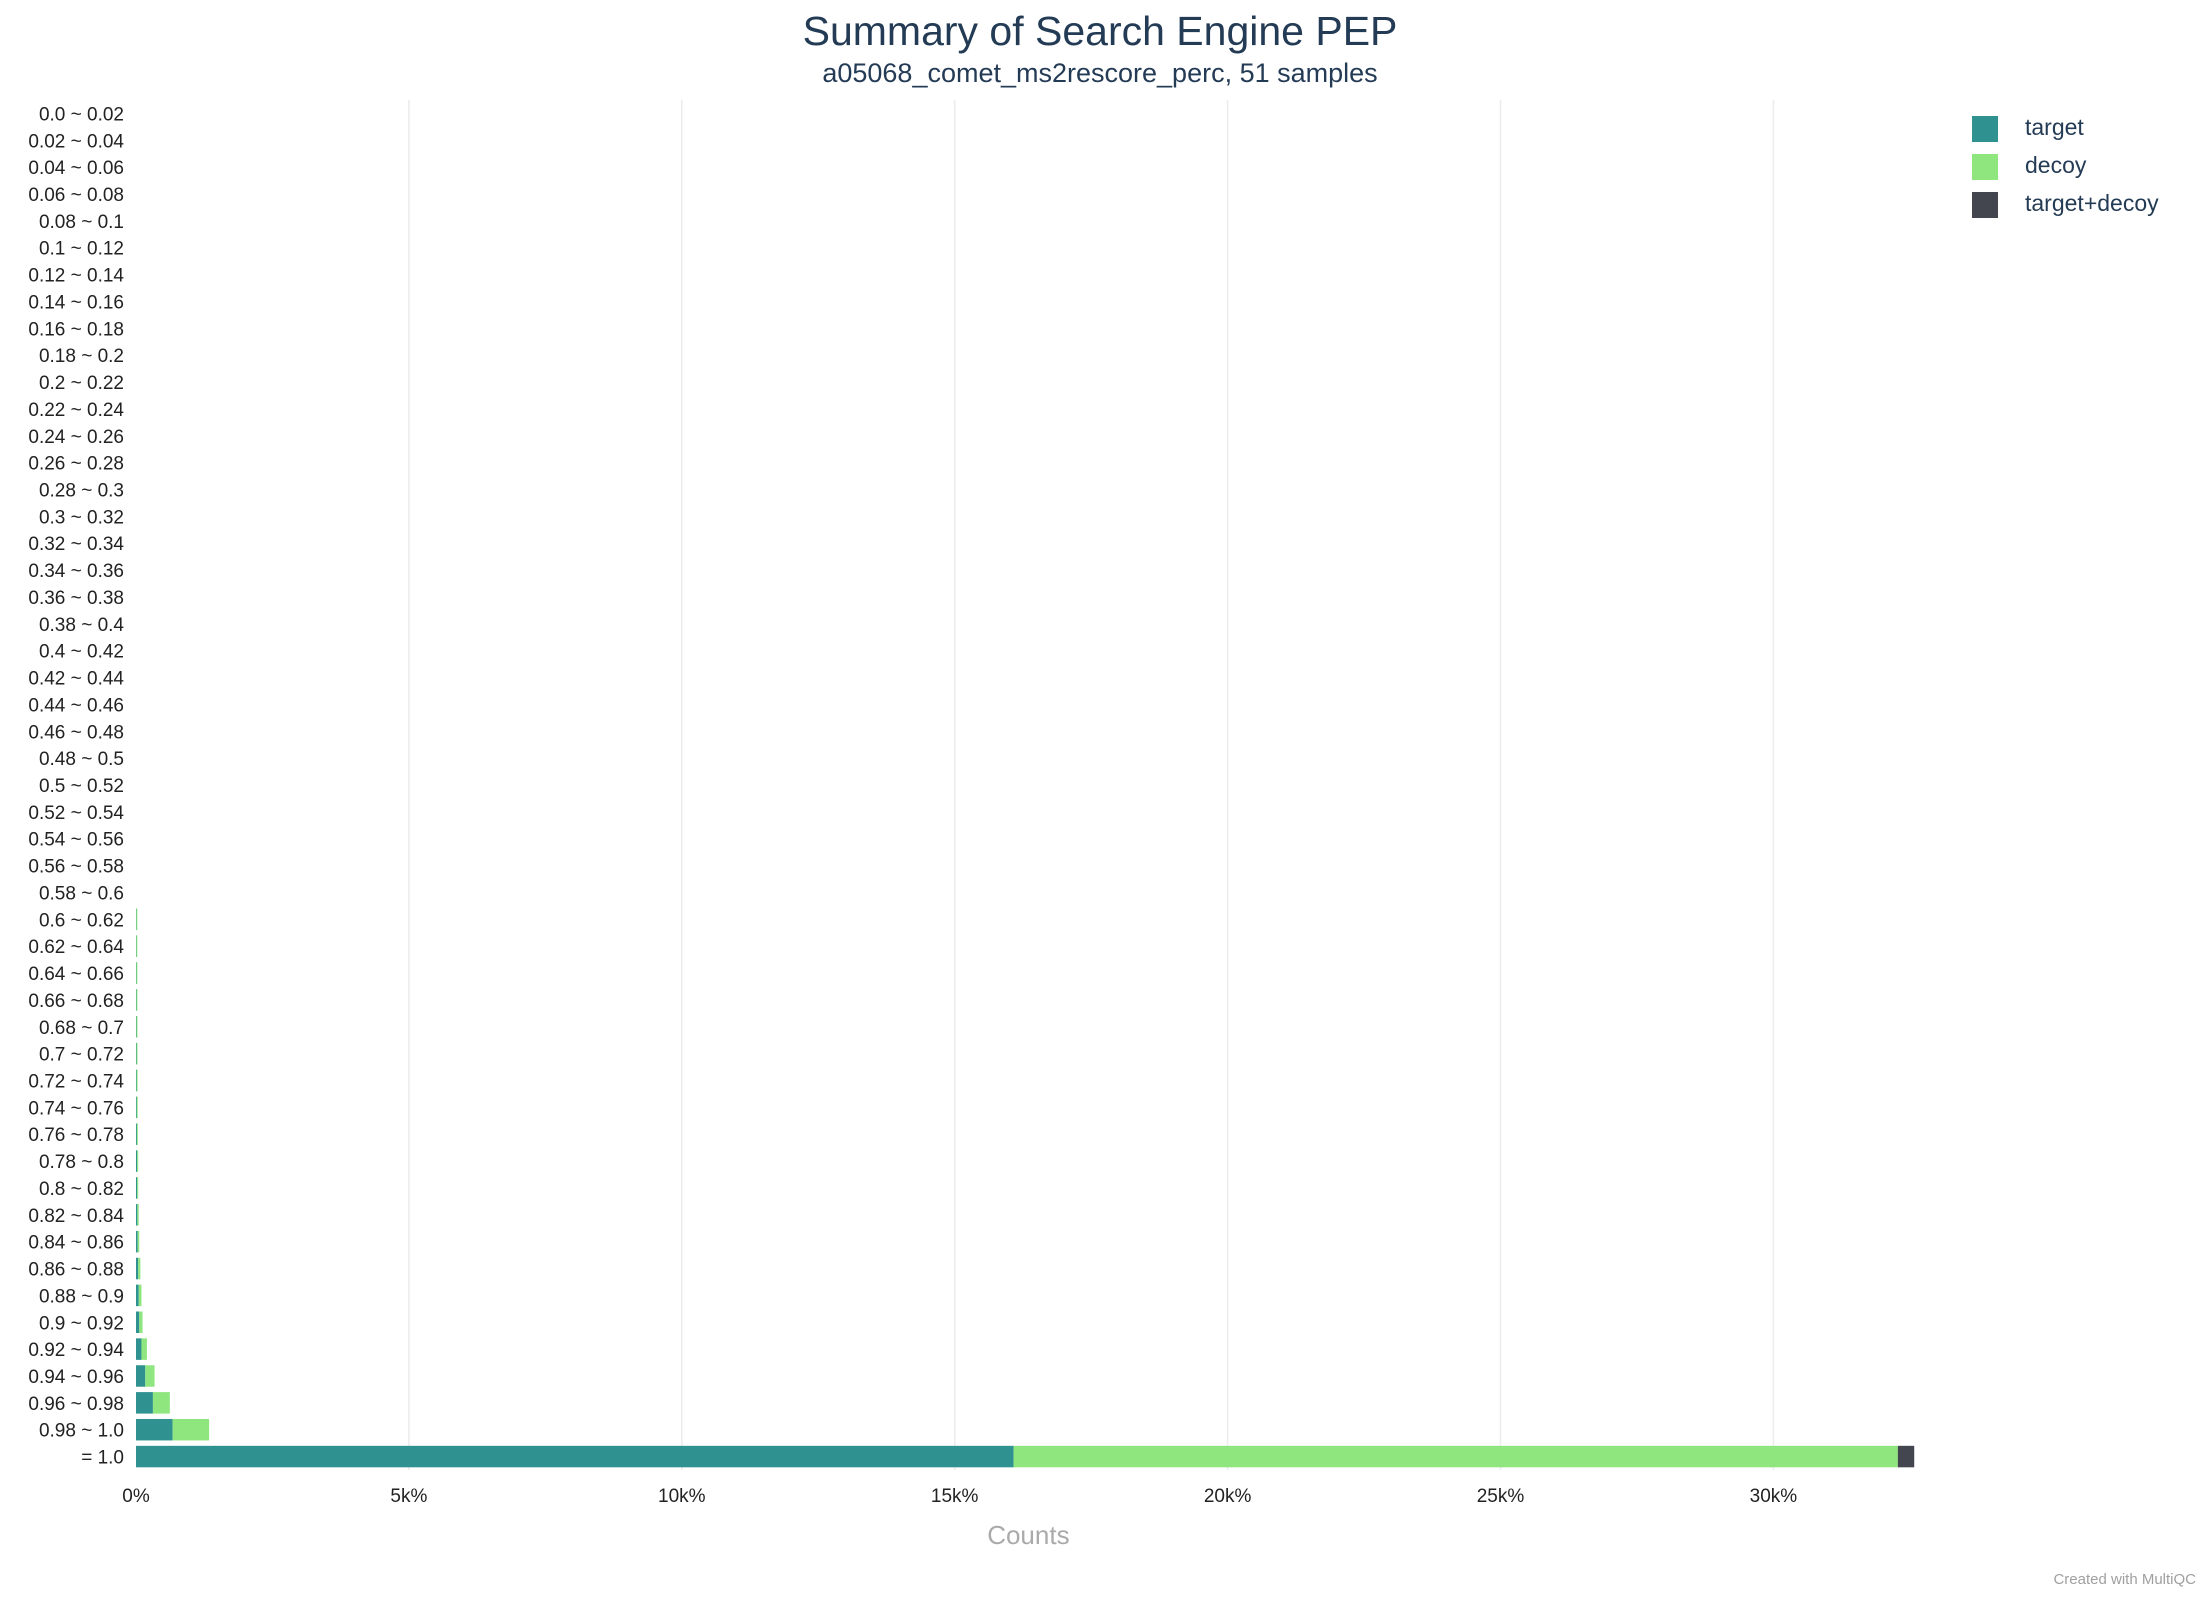 The image size is (2200, 1600). I want to click on x-tick-label: 15k%, so click(955, 1496).